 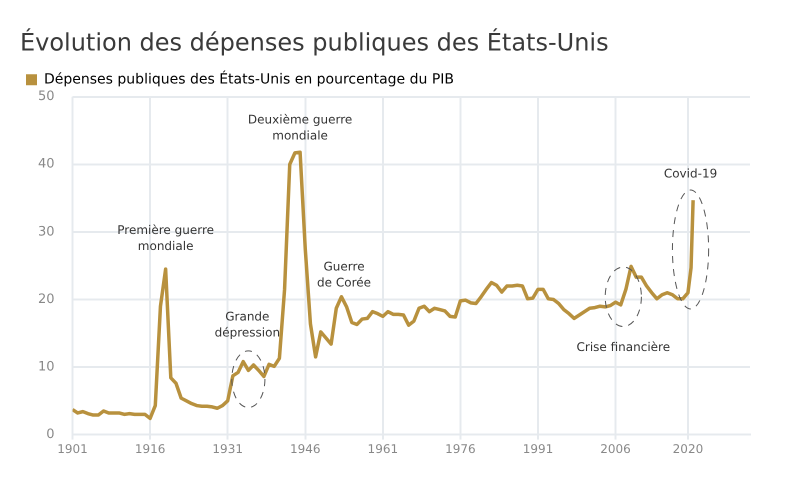 I want to click on annotation: Guerre de Corée, so click(x=344, y=274).